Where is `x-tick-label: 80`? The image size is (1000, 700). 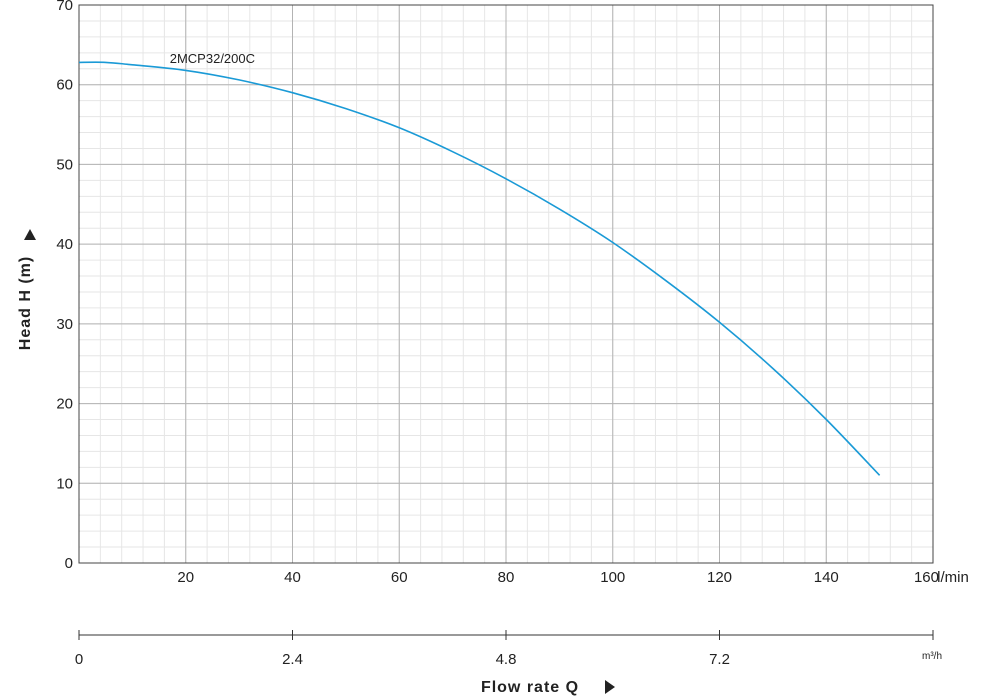
x-tick-label: 80 is located at coordinates (506, 577).